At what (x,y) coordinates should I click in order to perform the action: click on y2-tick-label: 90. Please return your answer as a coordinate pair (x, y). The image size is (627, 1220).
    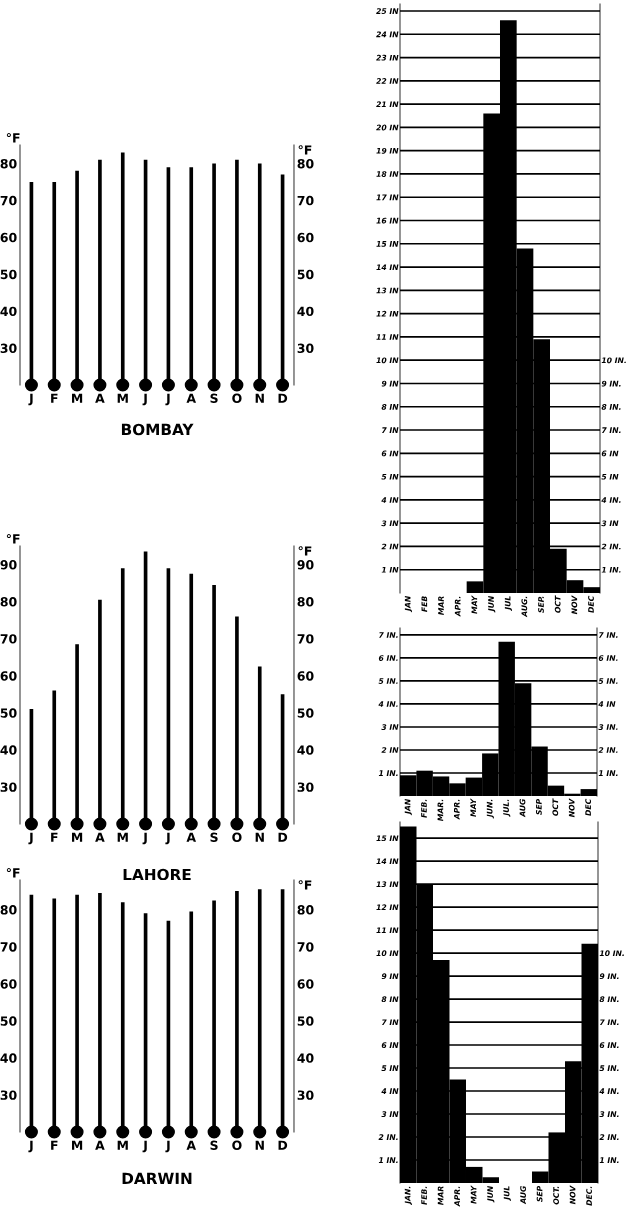
    Looking at the image, I should click on (305, 565).